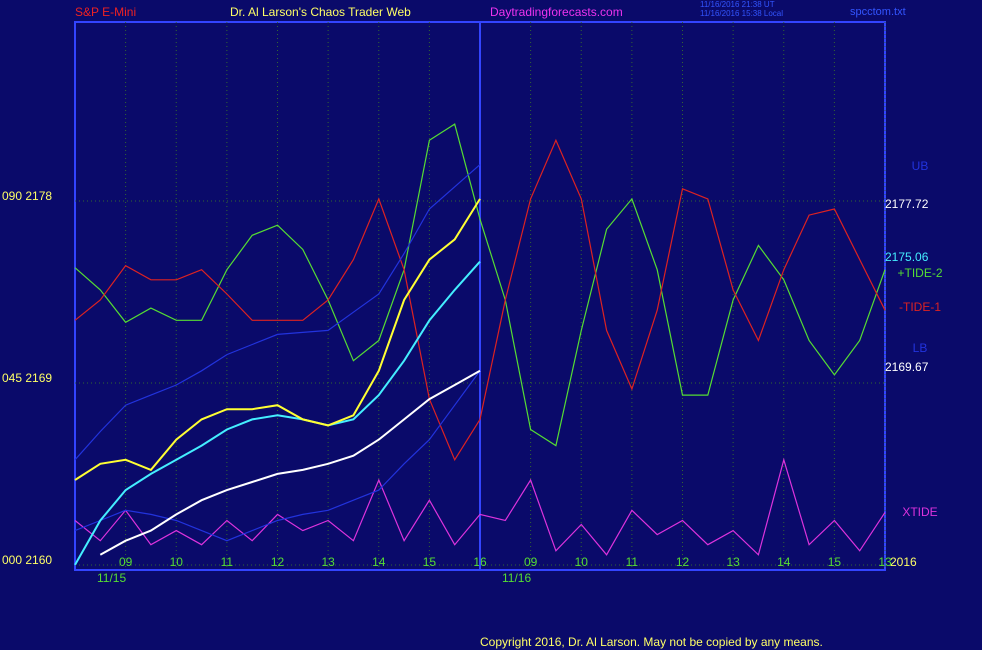  I want to click on lb-value: 2169.67, so click(907, 367).